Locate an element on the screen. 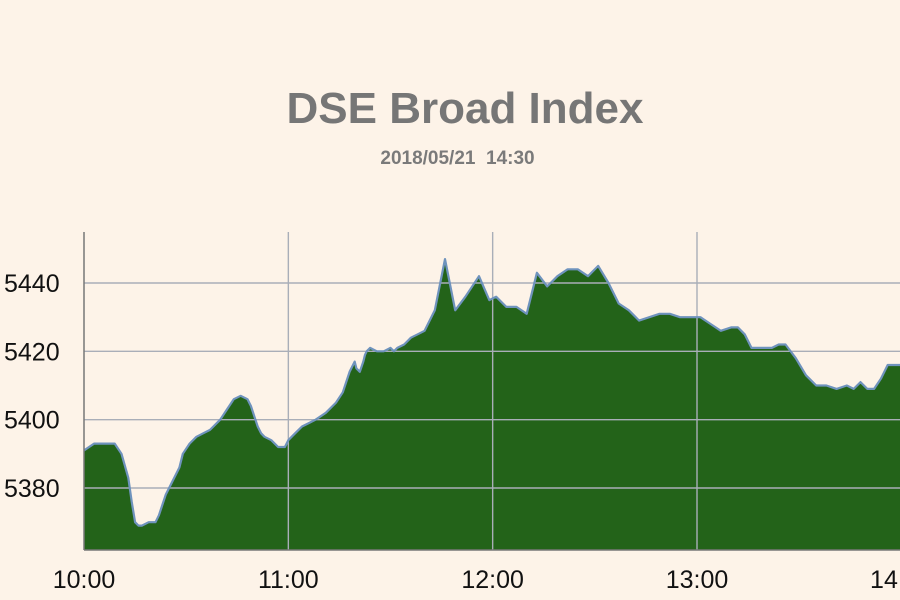  x-tick-label: 14:00 is located at coordinates (885, 580).